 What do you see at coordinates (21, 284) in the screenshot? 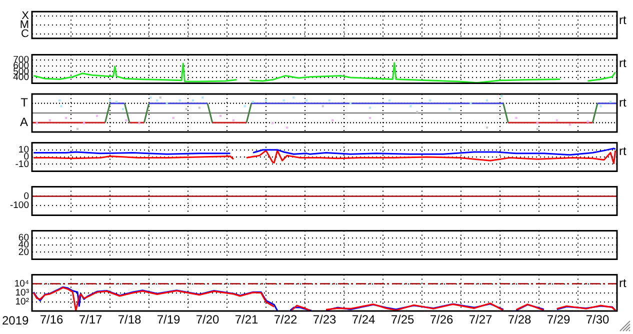
I see `y-tick-label: 10⁴` at bounding box center [21, 284].